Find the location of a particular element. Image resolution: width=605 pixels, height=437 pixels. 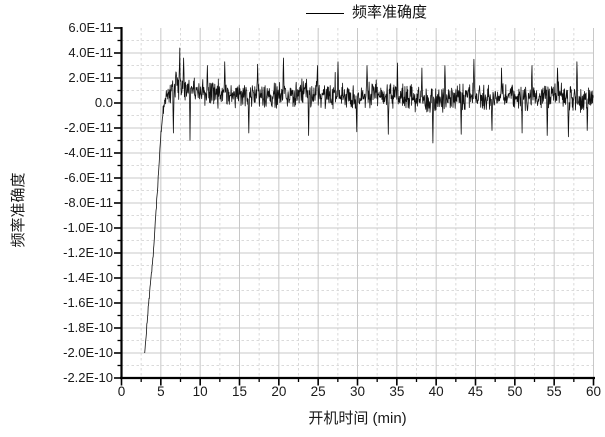

y-tick-label: -1.2E-10 is located at coordinates (88, 252).